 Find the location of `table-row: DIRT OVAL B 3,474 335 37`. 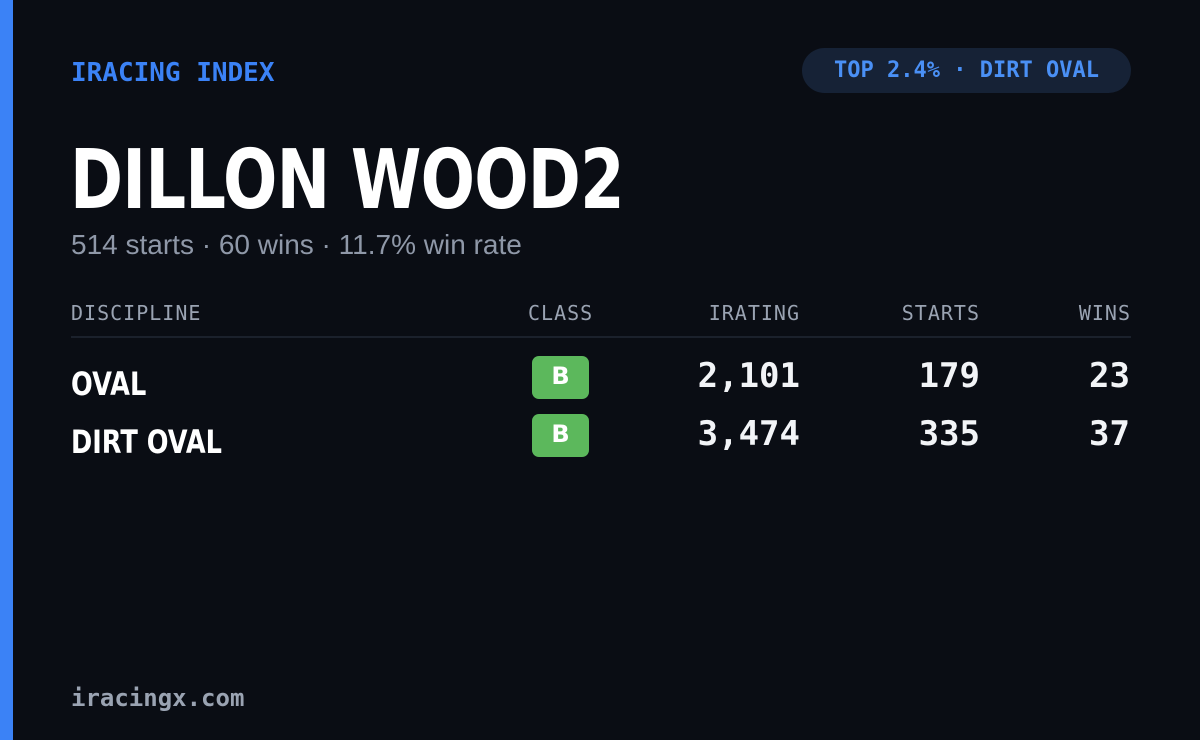

table-row: DIRT OVAL B 3,474 335 37 is located at coordinates (601, 439).